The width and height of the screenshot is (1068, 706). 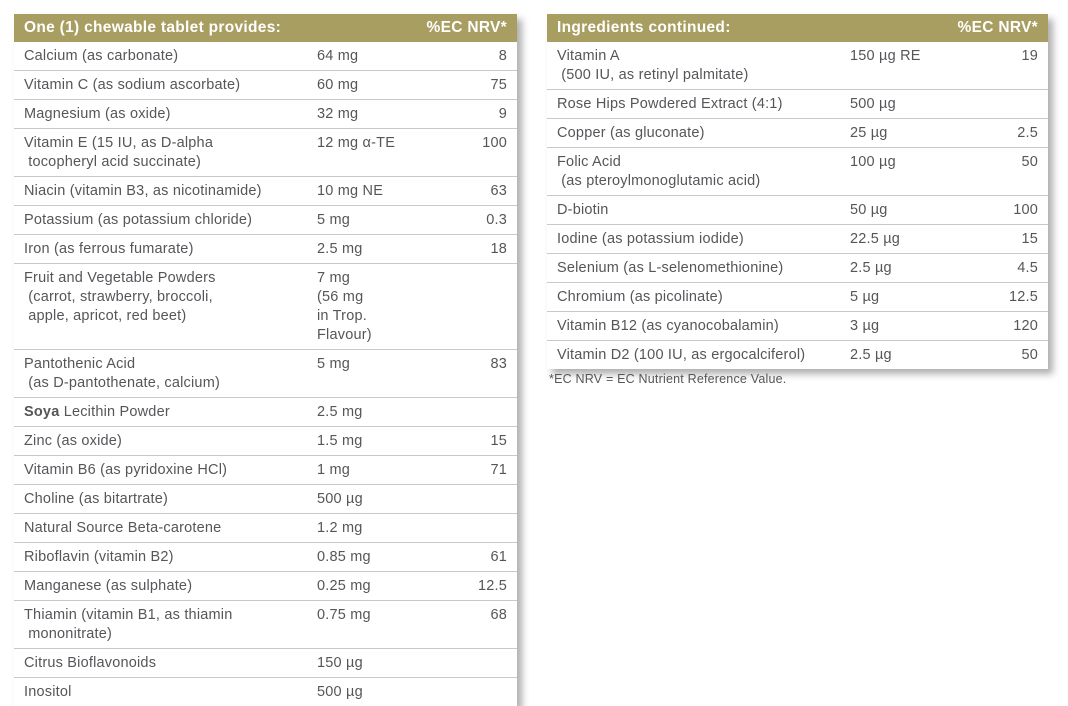 I want to click on ingredient-name-text: Vitamin D2 (100 IU, as ergocalciferol), so click(x=681, y=354).